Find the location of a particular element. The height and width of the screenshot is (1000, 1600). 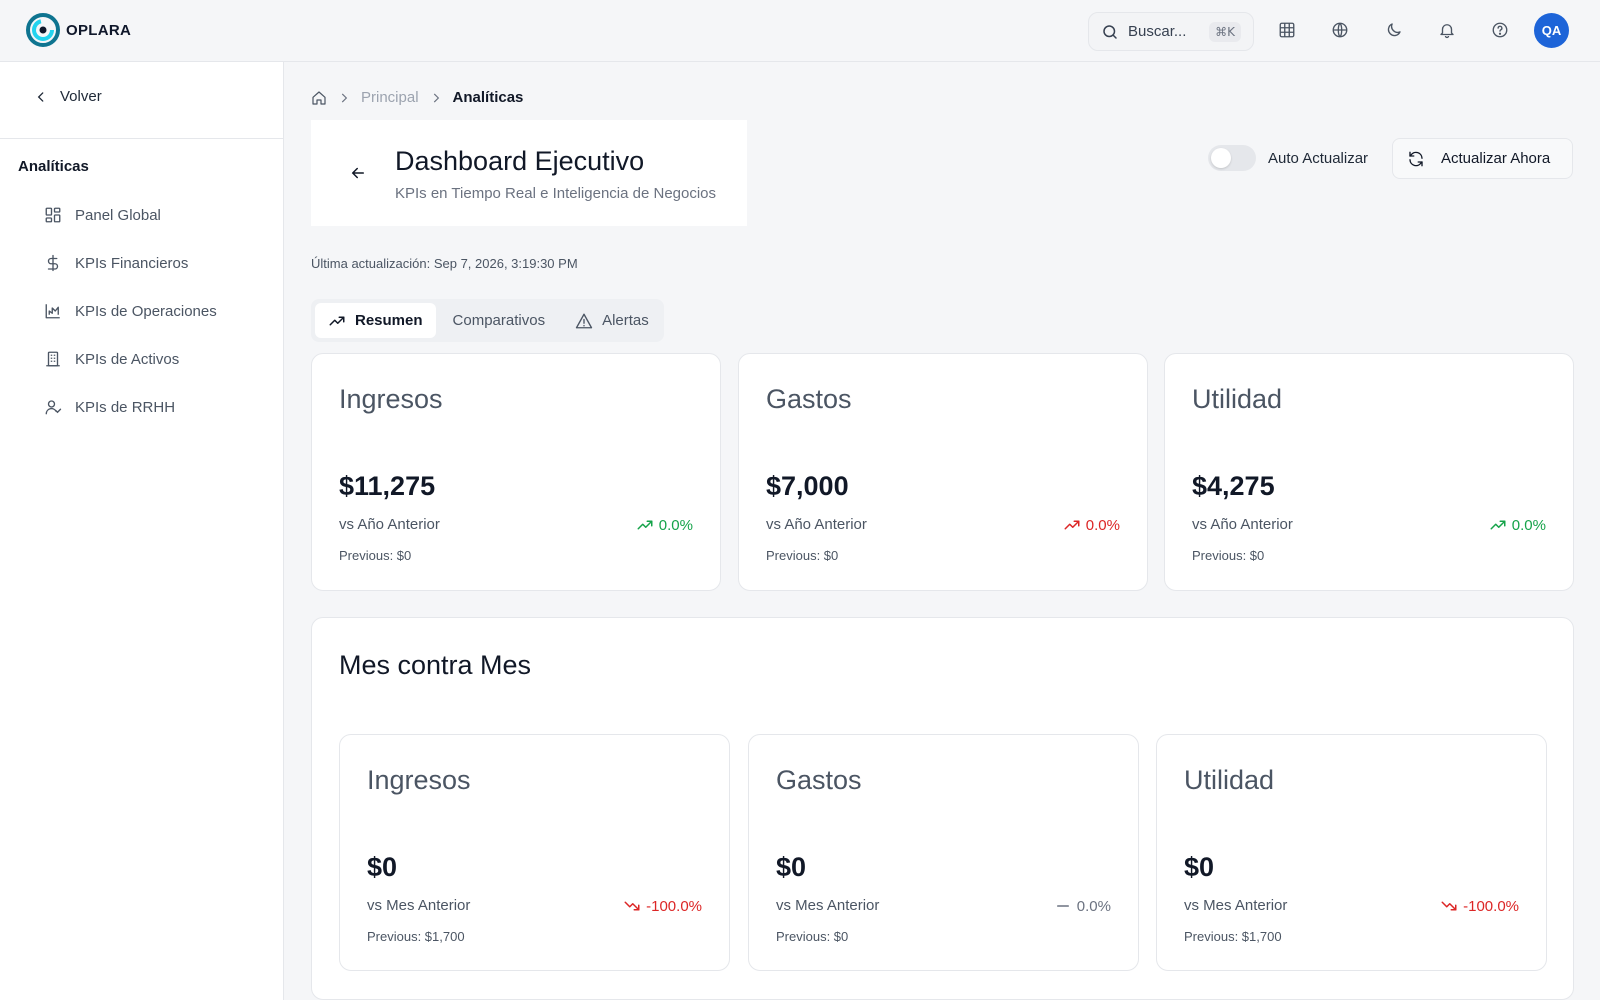

tab-label: Comparativos is located at coordinates (499, 320).